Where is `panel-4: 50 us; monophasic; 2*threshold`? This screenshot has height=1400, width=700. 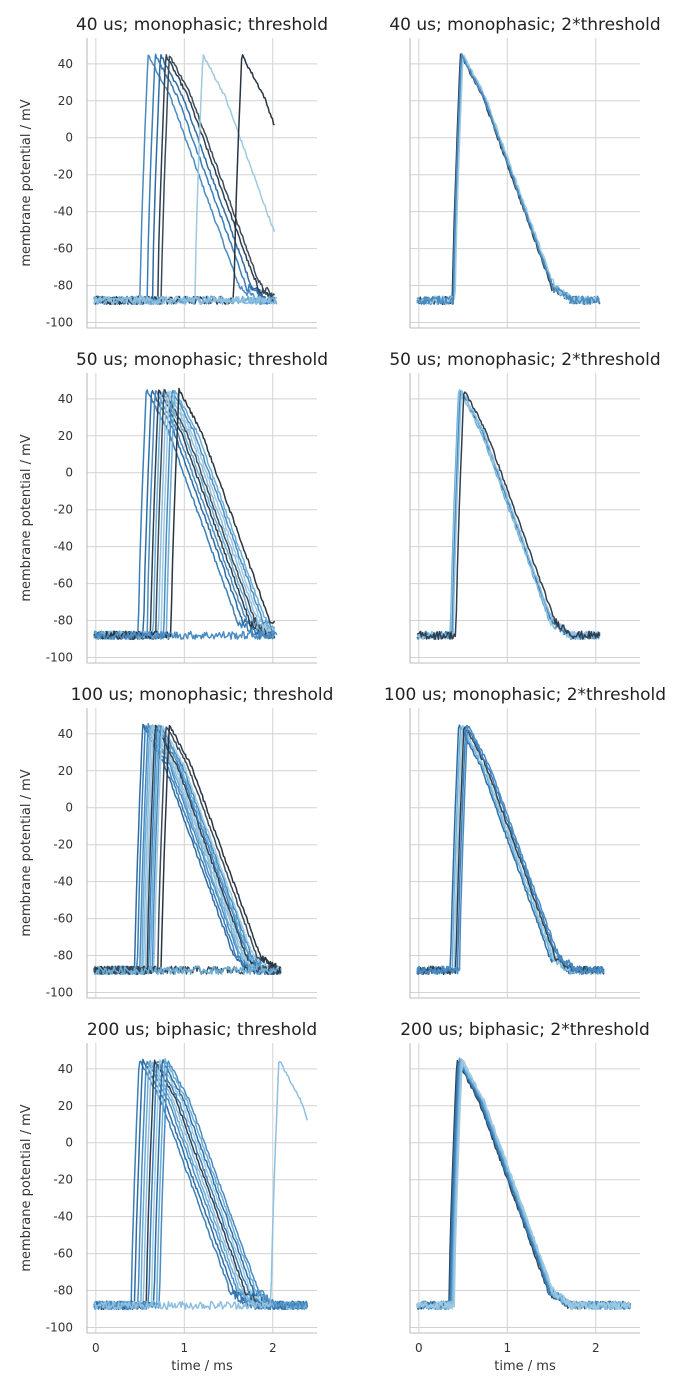 panel-4: 50 us; monophasic; 2*threshold is located at coordinates (525, 507).